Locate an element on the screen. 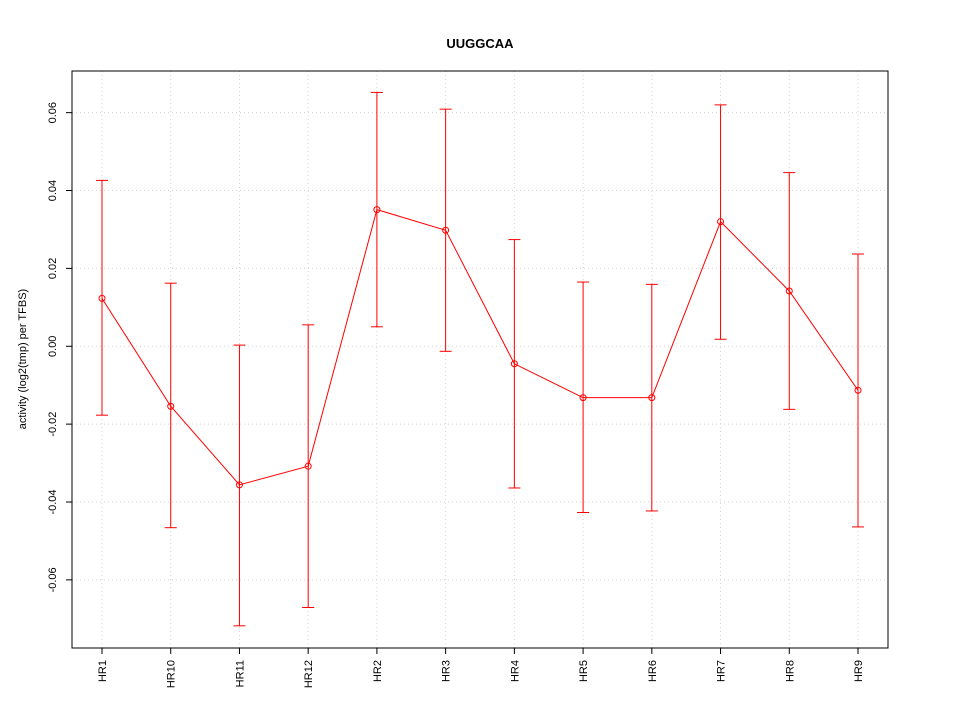 This screenshot has width=960, height=720. x-tick-label: HR4 is located at coordinates (515, 671).